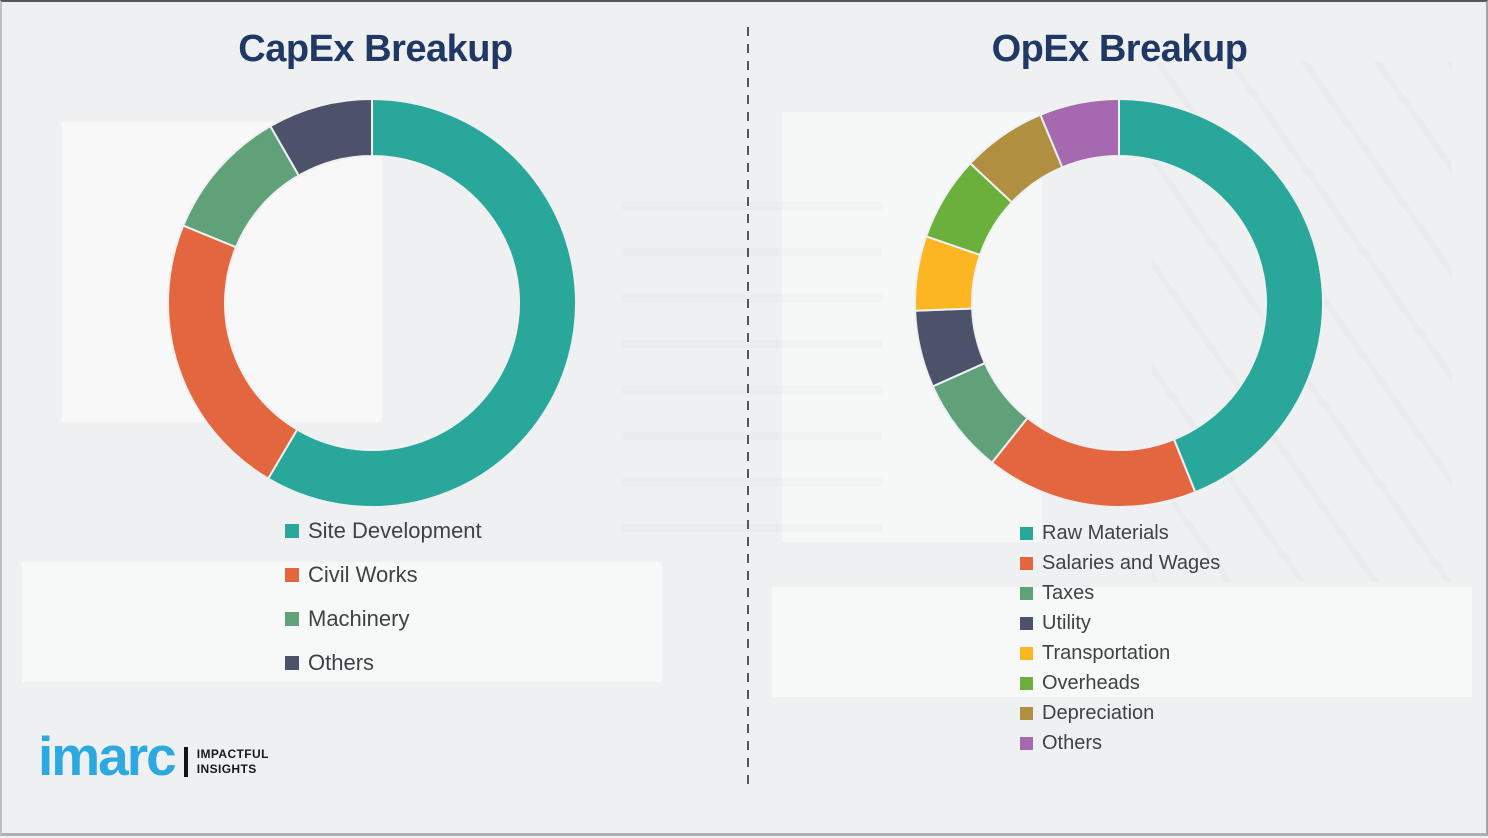 The image size is (1488, 838). Describe the element at coordinates (359, 618) in the screenshot. I see `legend-label: Machinery` at that location.